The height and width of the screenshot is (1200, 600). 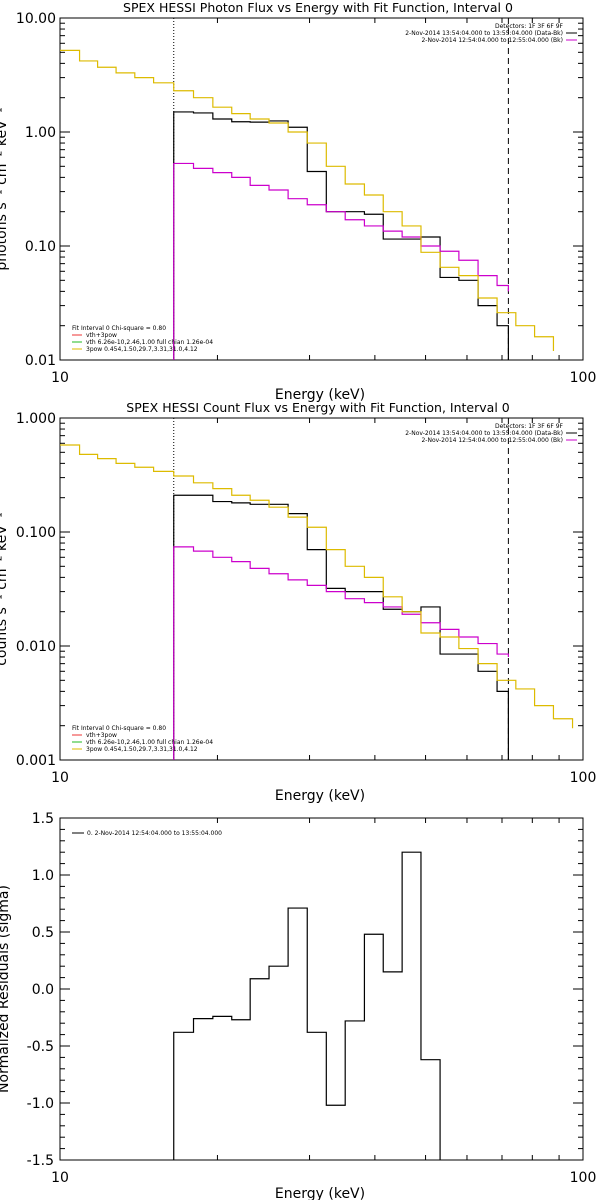 What do you see at coordinates (40, 1161) in the screenshot?
I see `y-tick-label: -1.5` at bounding box center [40, 1161].